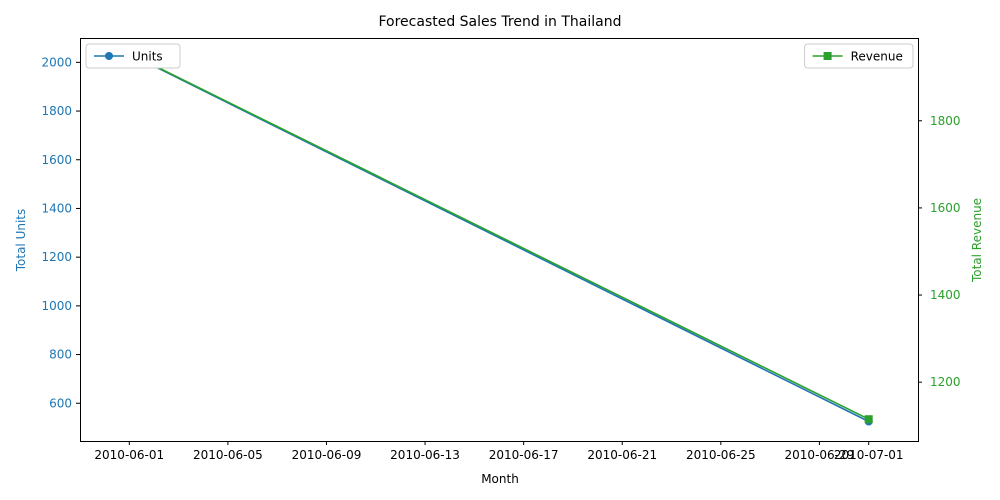  What do you see at coordinates (977, 240) in the screenshot?
I see `y-axis-right-label: Total Revenue` at bounding box center [977, 240].